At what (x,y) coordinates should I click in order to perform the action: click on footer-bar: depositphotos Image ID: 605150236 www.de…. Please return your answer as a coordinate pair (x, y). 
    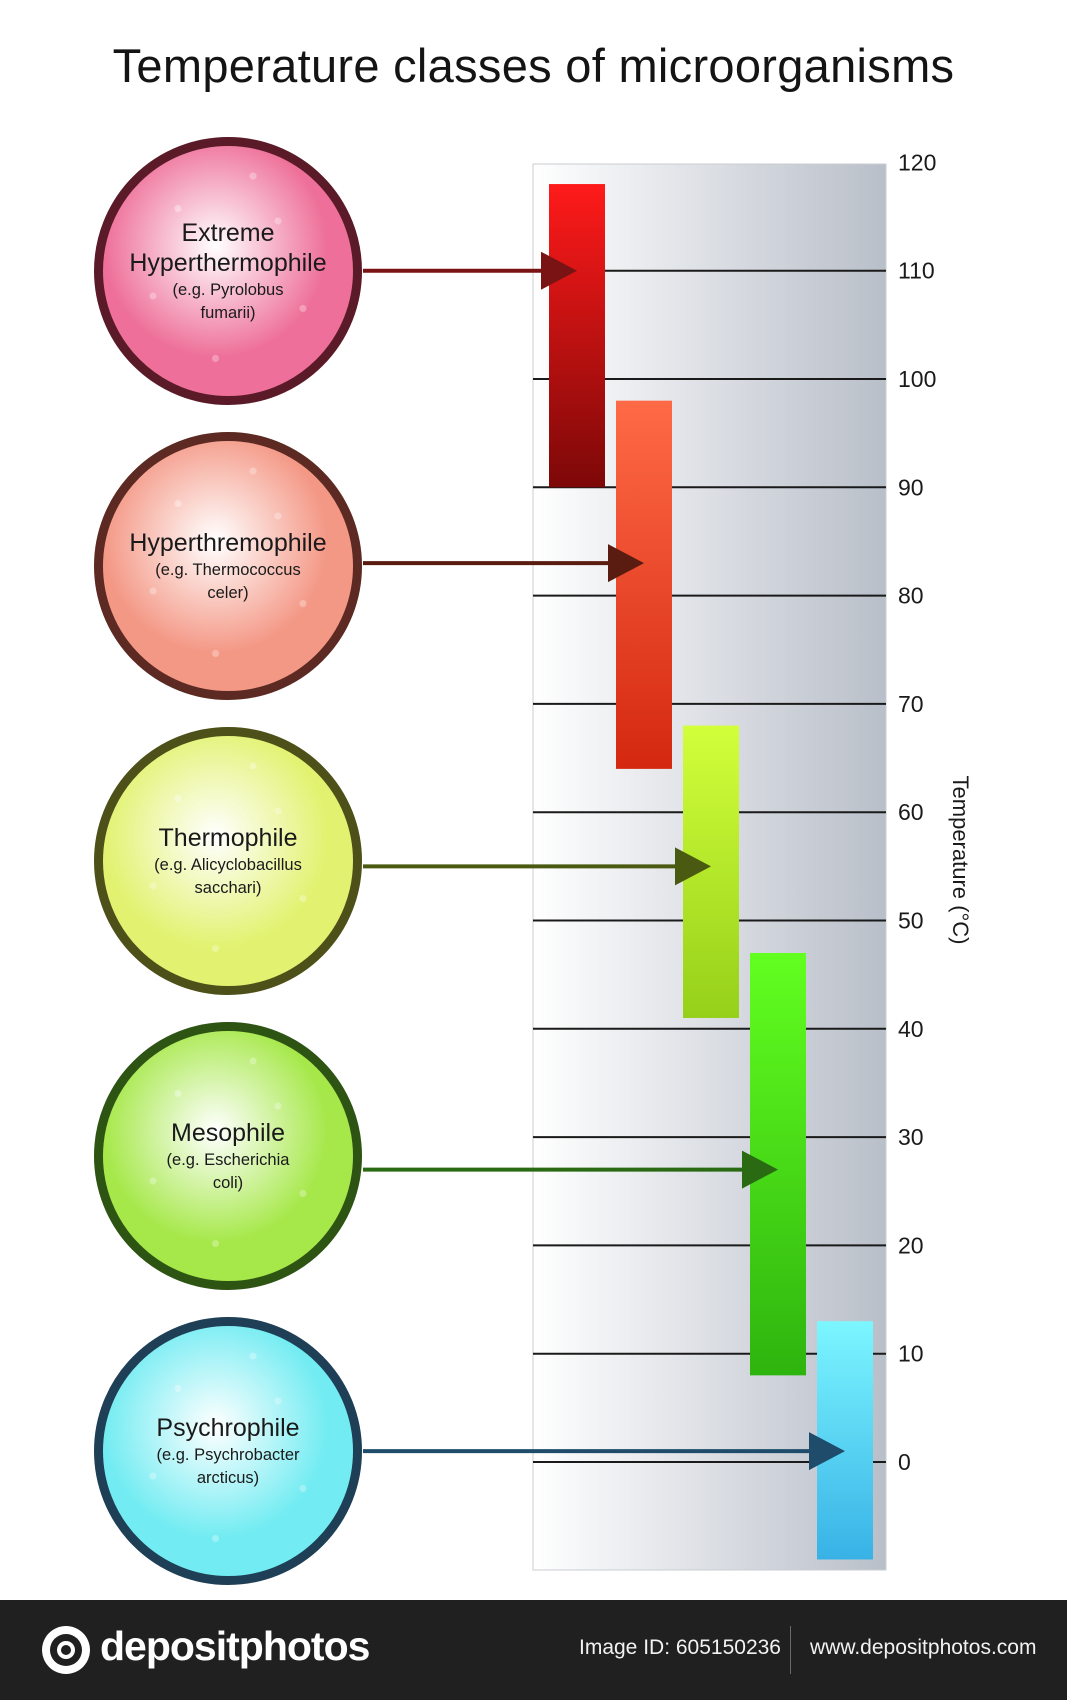
    Looking at the image, I should click on (533, 1650).